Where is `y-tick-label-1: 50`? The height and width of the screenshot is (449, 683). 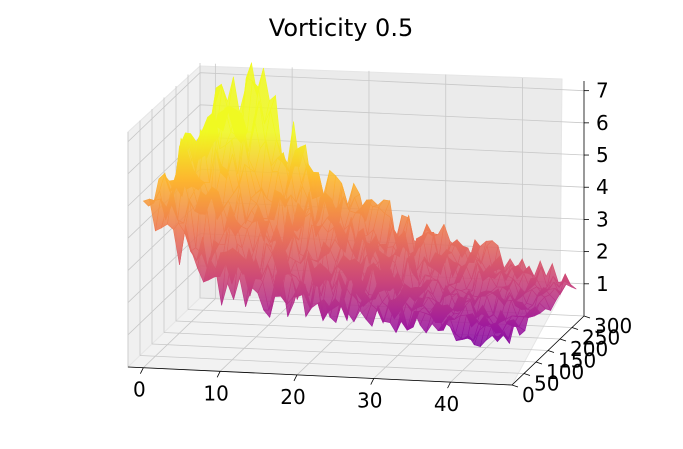
y-tick-label-1: 50 is located at coordinates (546, 384).